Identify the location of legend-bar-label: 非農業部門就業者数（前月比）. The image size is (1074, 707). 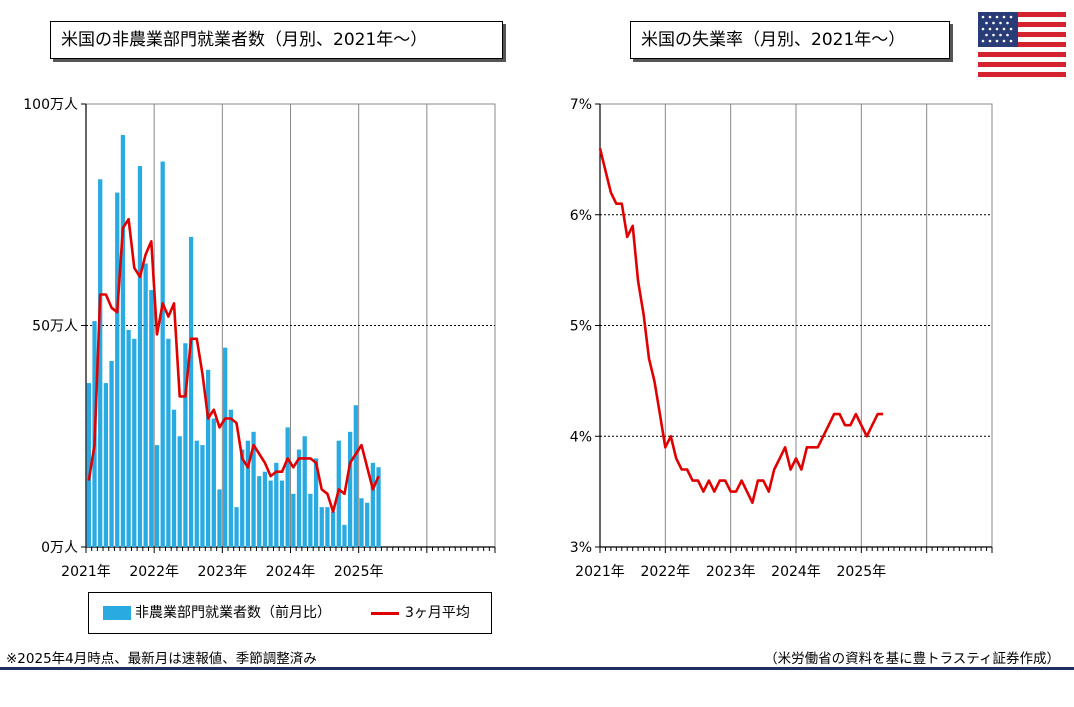
(233, 613).